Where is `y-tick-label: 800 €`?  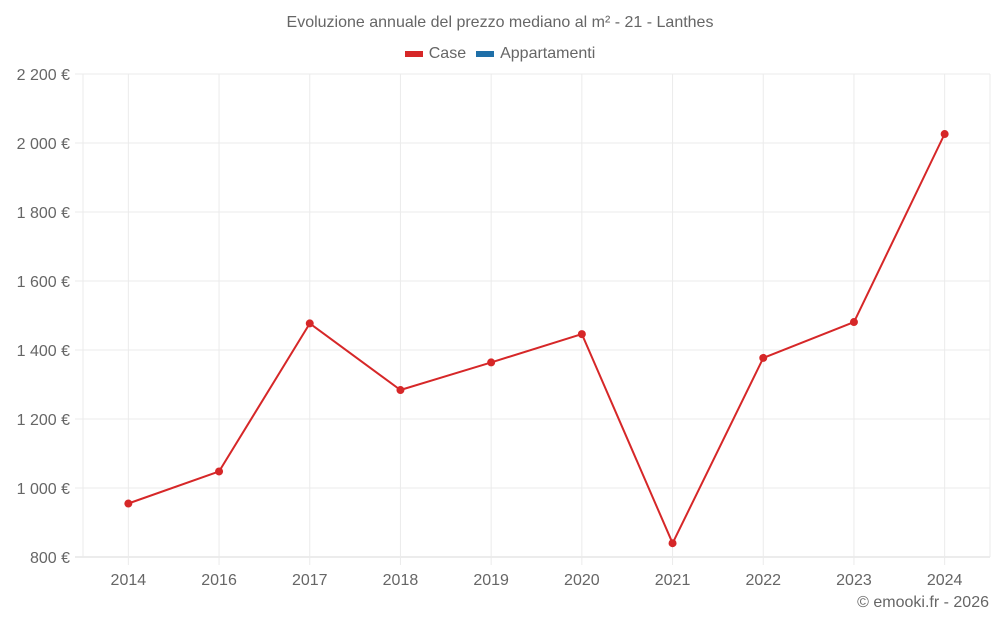
y-tick-label: 800 € is located at coordinates (50, 558).